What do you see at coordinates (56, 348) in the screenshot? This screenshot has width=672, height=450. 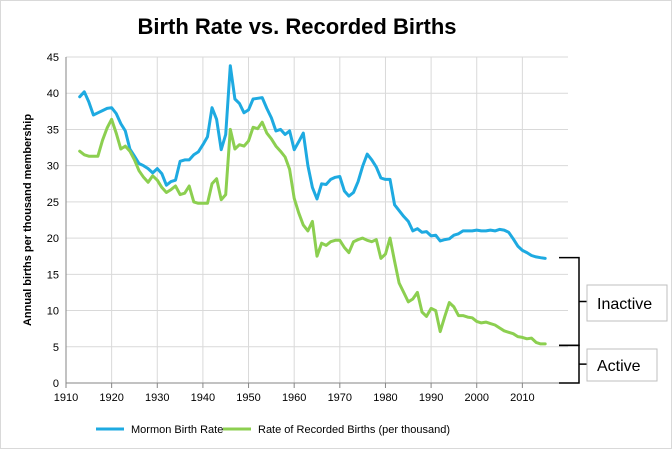 I see `y-tick-label-5: 5` at bounding box center [56, 348].